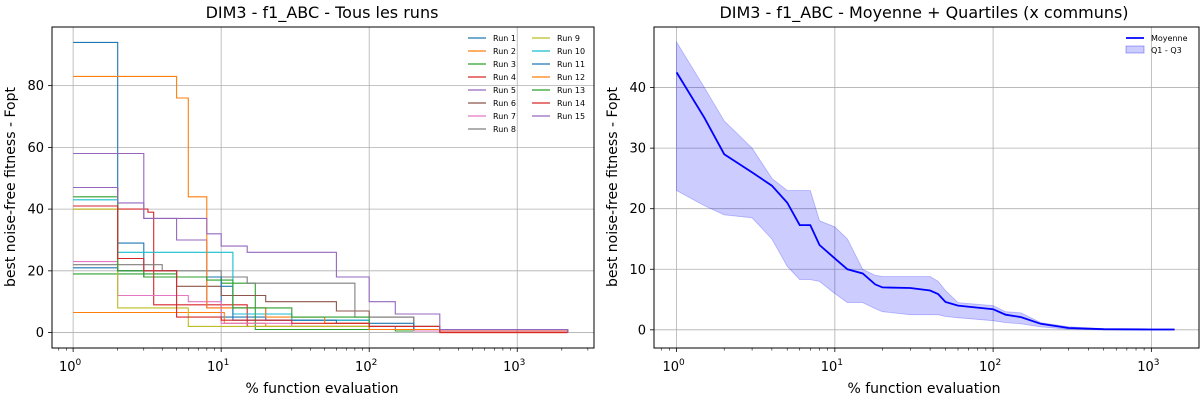 This screenshot has width=1200, height=400. What do you see at coordinates (504, 77) in the screenshot?
I see `legend-label-run-4: Run 4` at bounding box center [504, 77].